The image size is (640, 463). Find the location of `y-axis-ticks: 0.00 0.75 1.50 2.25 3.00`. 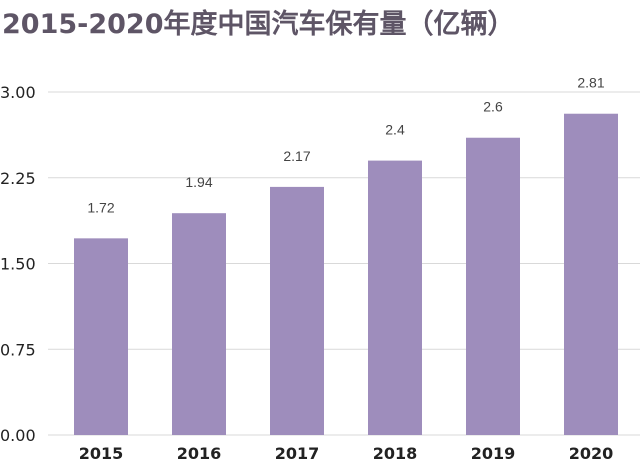

y-axis-ticks: 0.00 0.75 1.50 2.25 3.00 is located at coordinates (18, 264).